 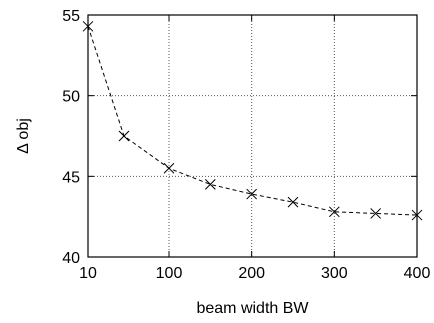 I want to click on x-tick-label: 100, so click(x=169, y=273).